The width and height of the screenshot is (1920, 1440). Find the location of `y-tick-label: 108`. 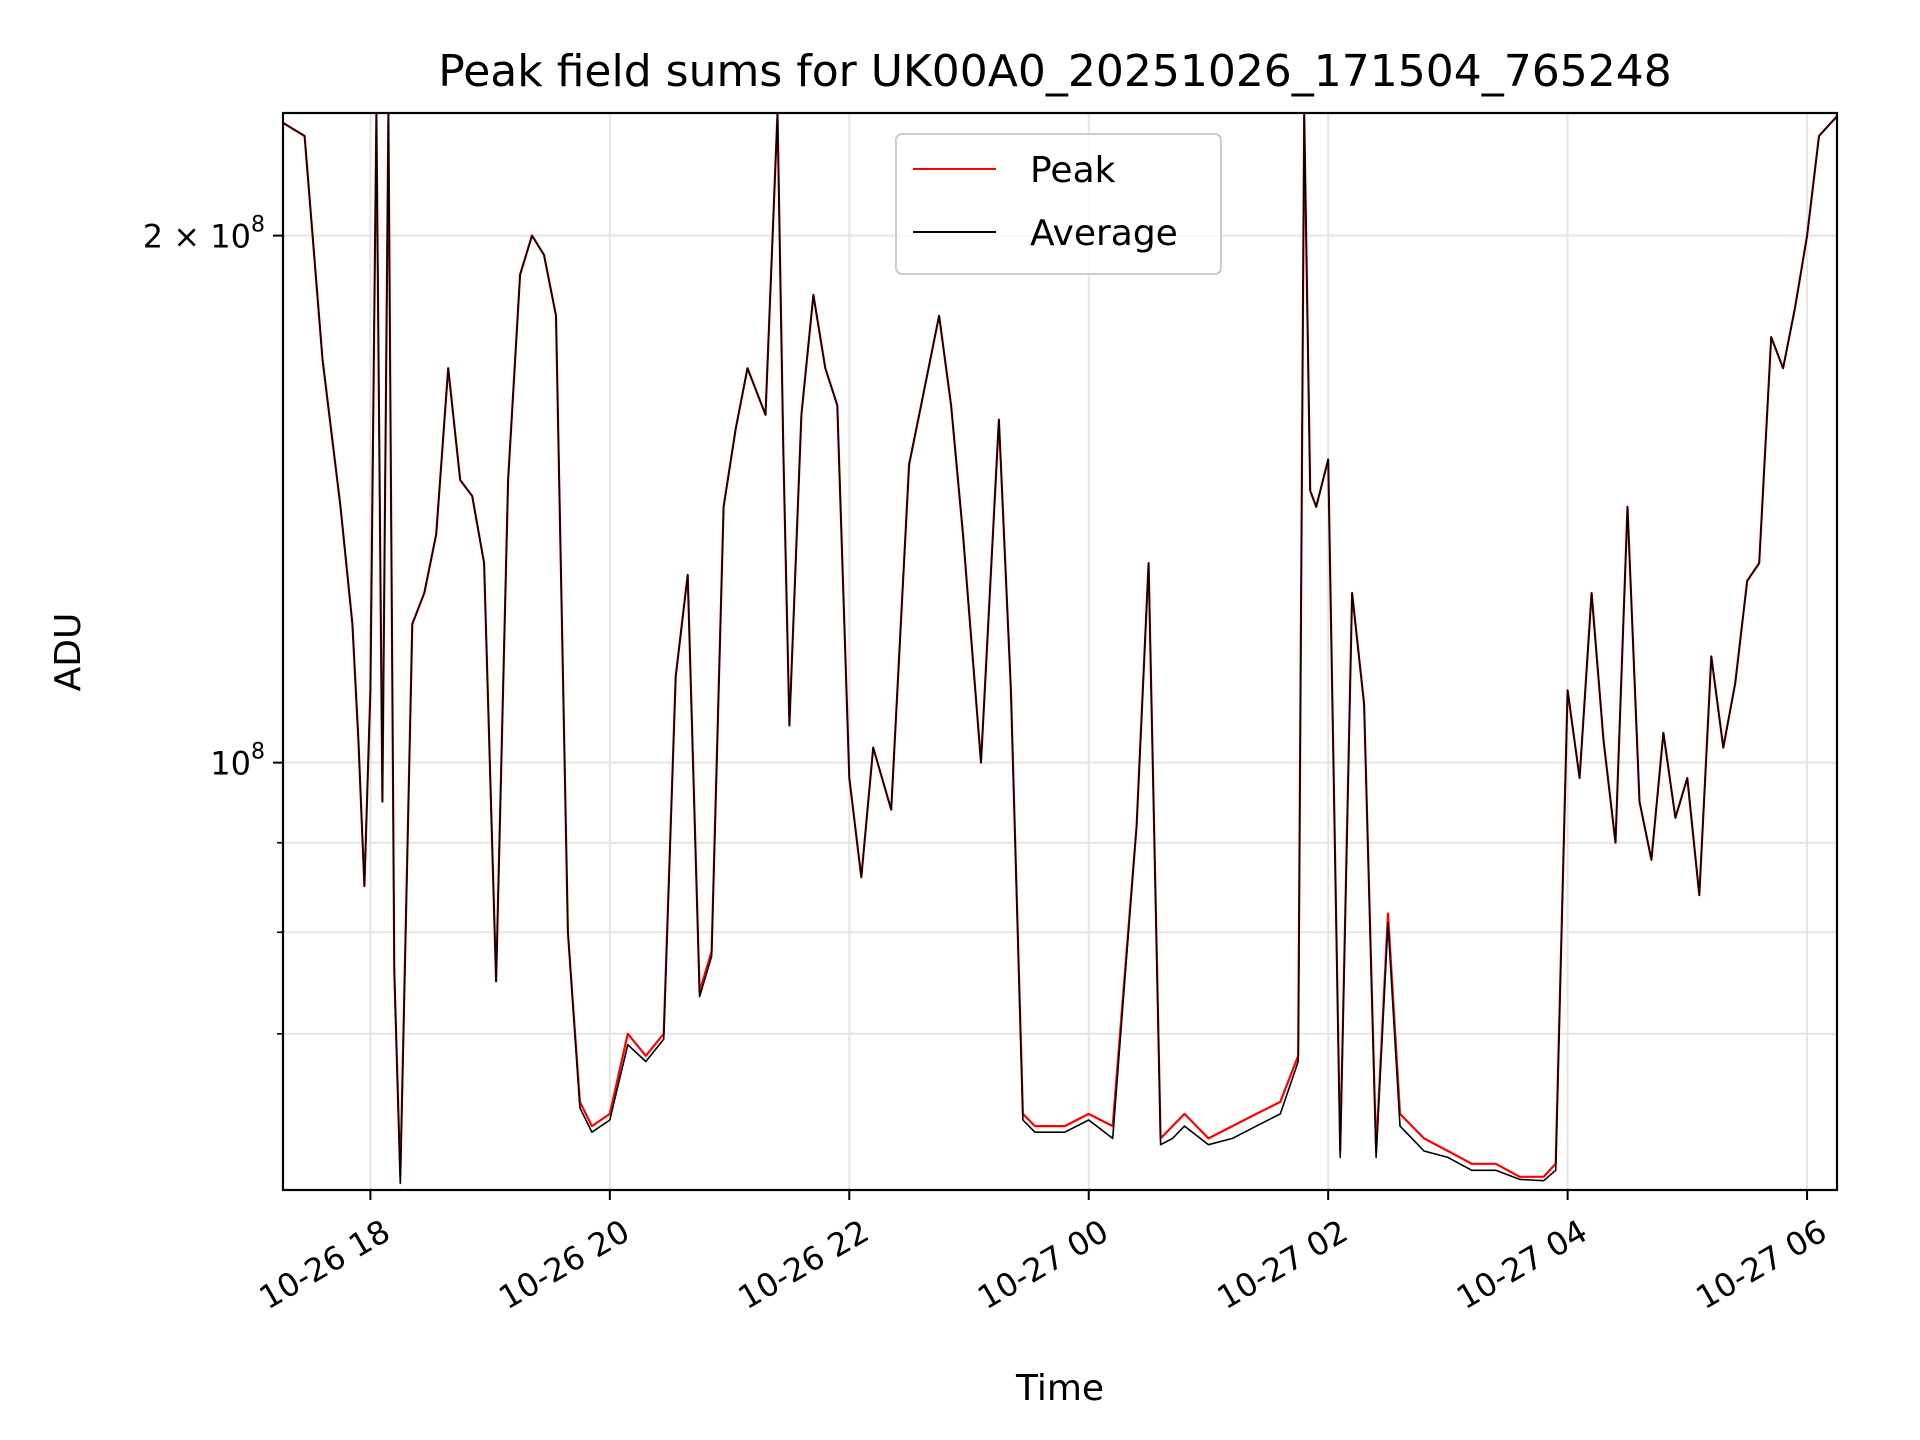

y-tick-label: 108 is located at coordinates (237, 761).